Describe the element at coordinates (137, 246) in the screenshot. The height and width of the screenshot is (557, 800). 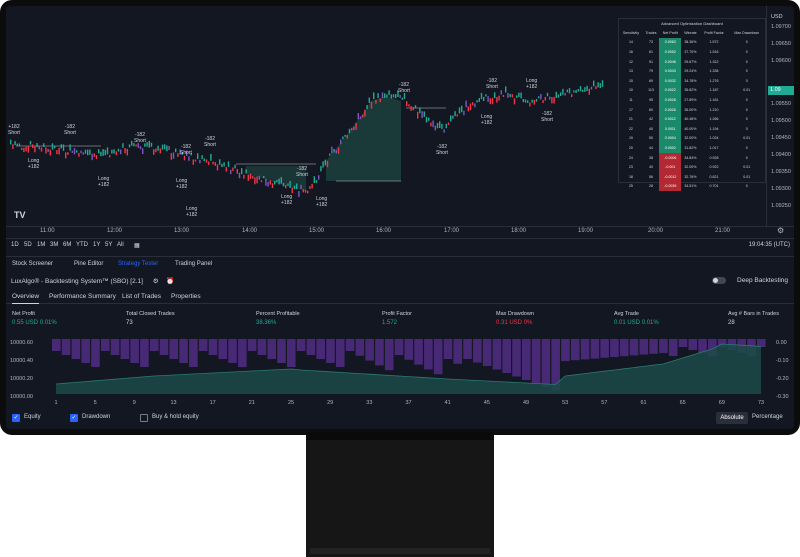
I see `calendar-icon: ▦` at that location.